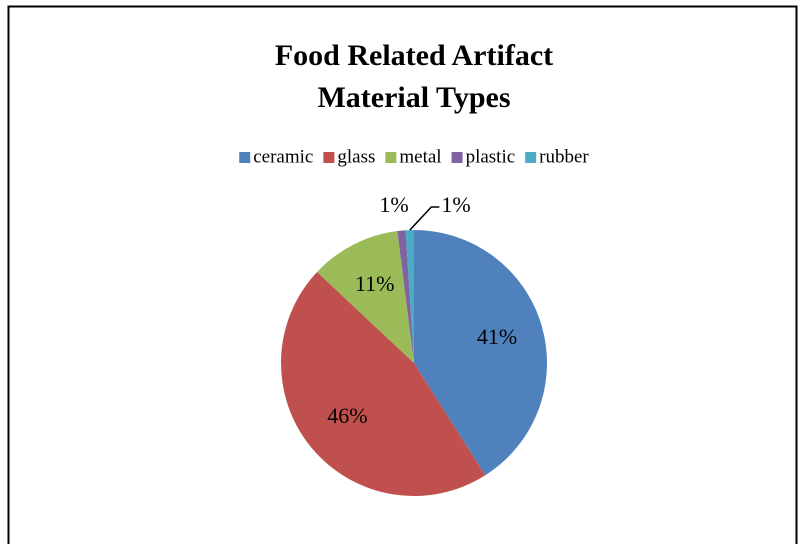 Image resolution: width=804 pixels, height=549 pixels. I want to click on leader-line, so click(424, 218).